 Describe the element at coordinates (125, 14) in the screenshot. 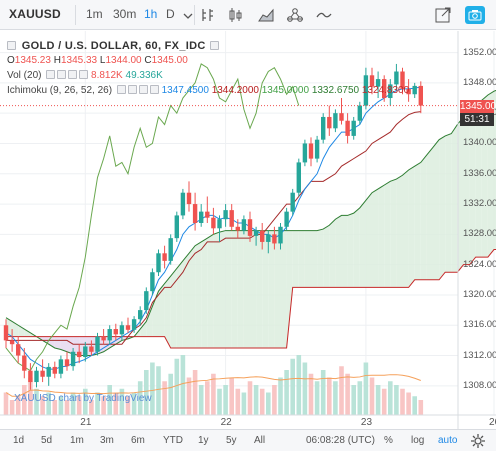

I see `interval-30m: 30m` at that location.